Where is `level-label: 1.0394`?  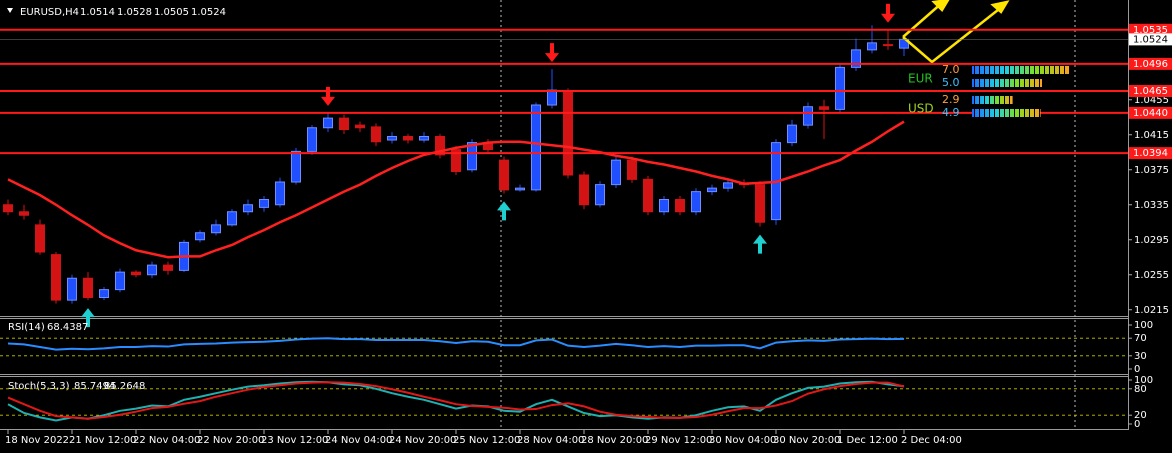
level-label: 1.0394 is located at coordinates (1150, 153).